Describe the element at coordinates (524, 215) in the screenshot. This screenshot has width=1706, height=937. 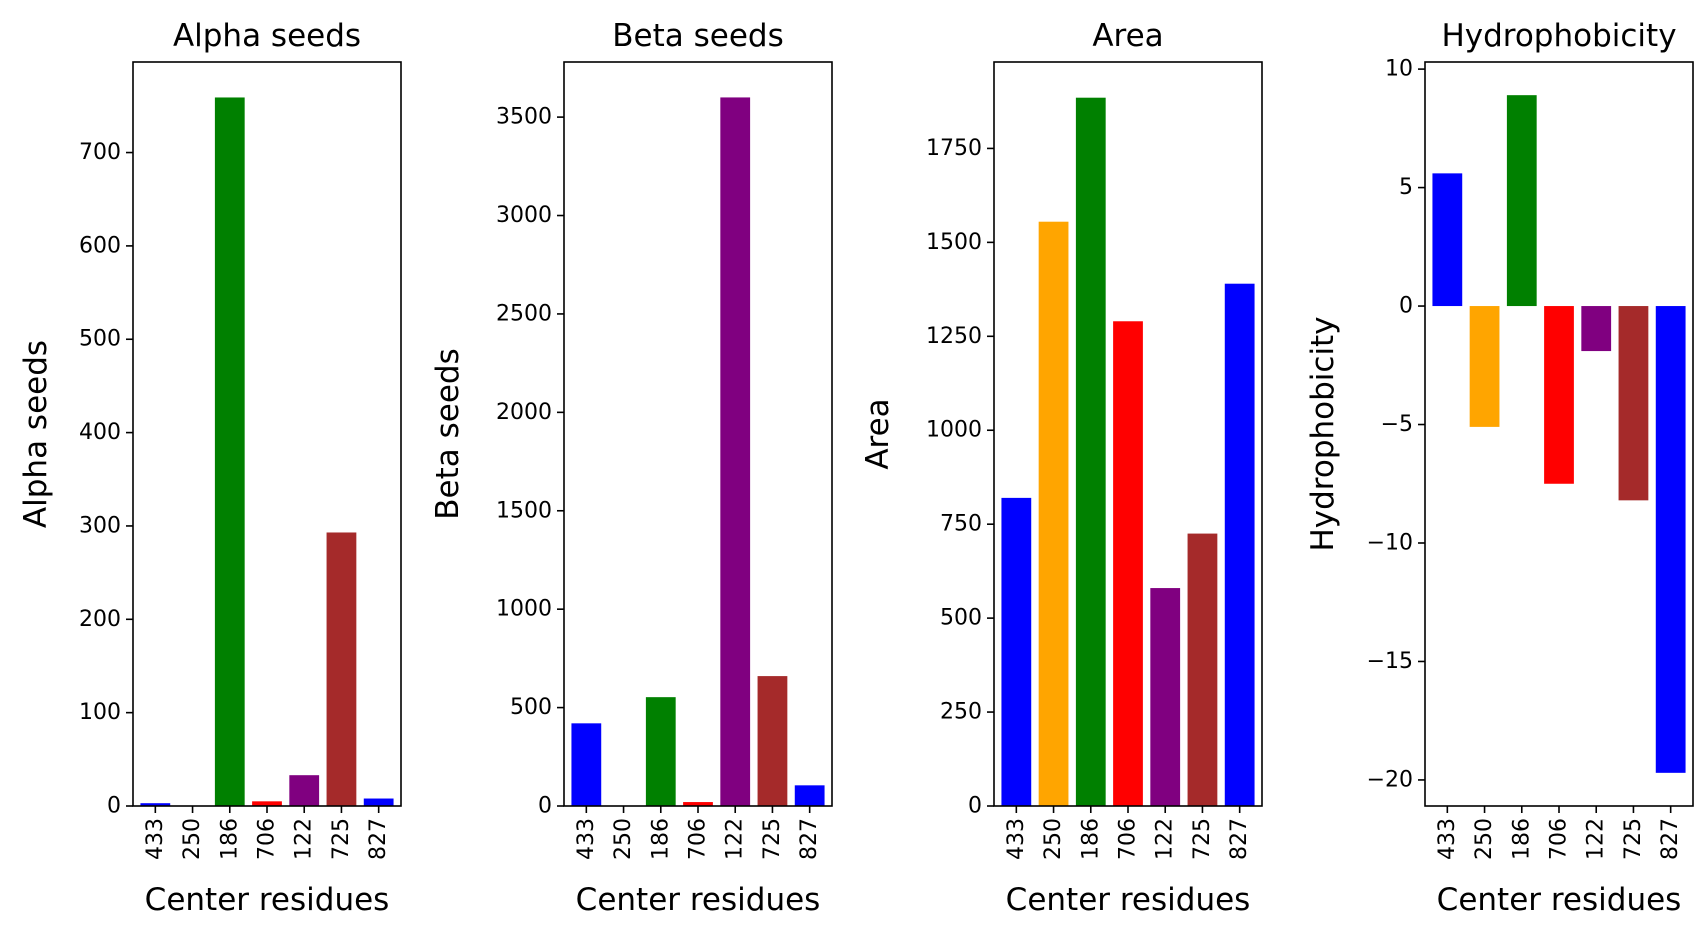
I see `y-tick-label: 3000` at that location.